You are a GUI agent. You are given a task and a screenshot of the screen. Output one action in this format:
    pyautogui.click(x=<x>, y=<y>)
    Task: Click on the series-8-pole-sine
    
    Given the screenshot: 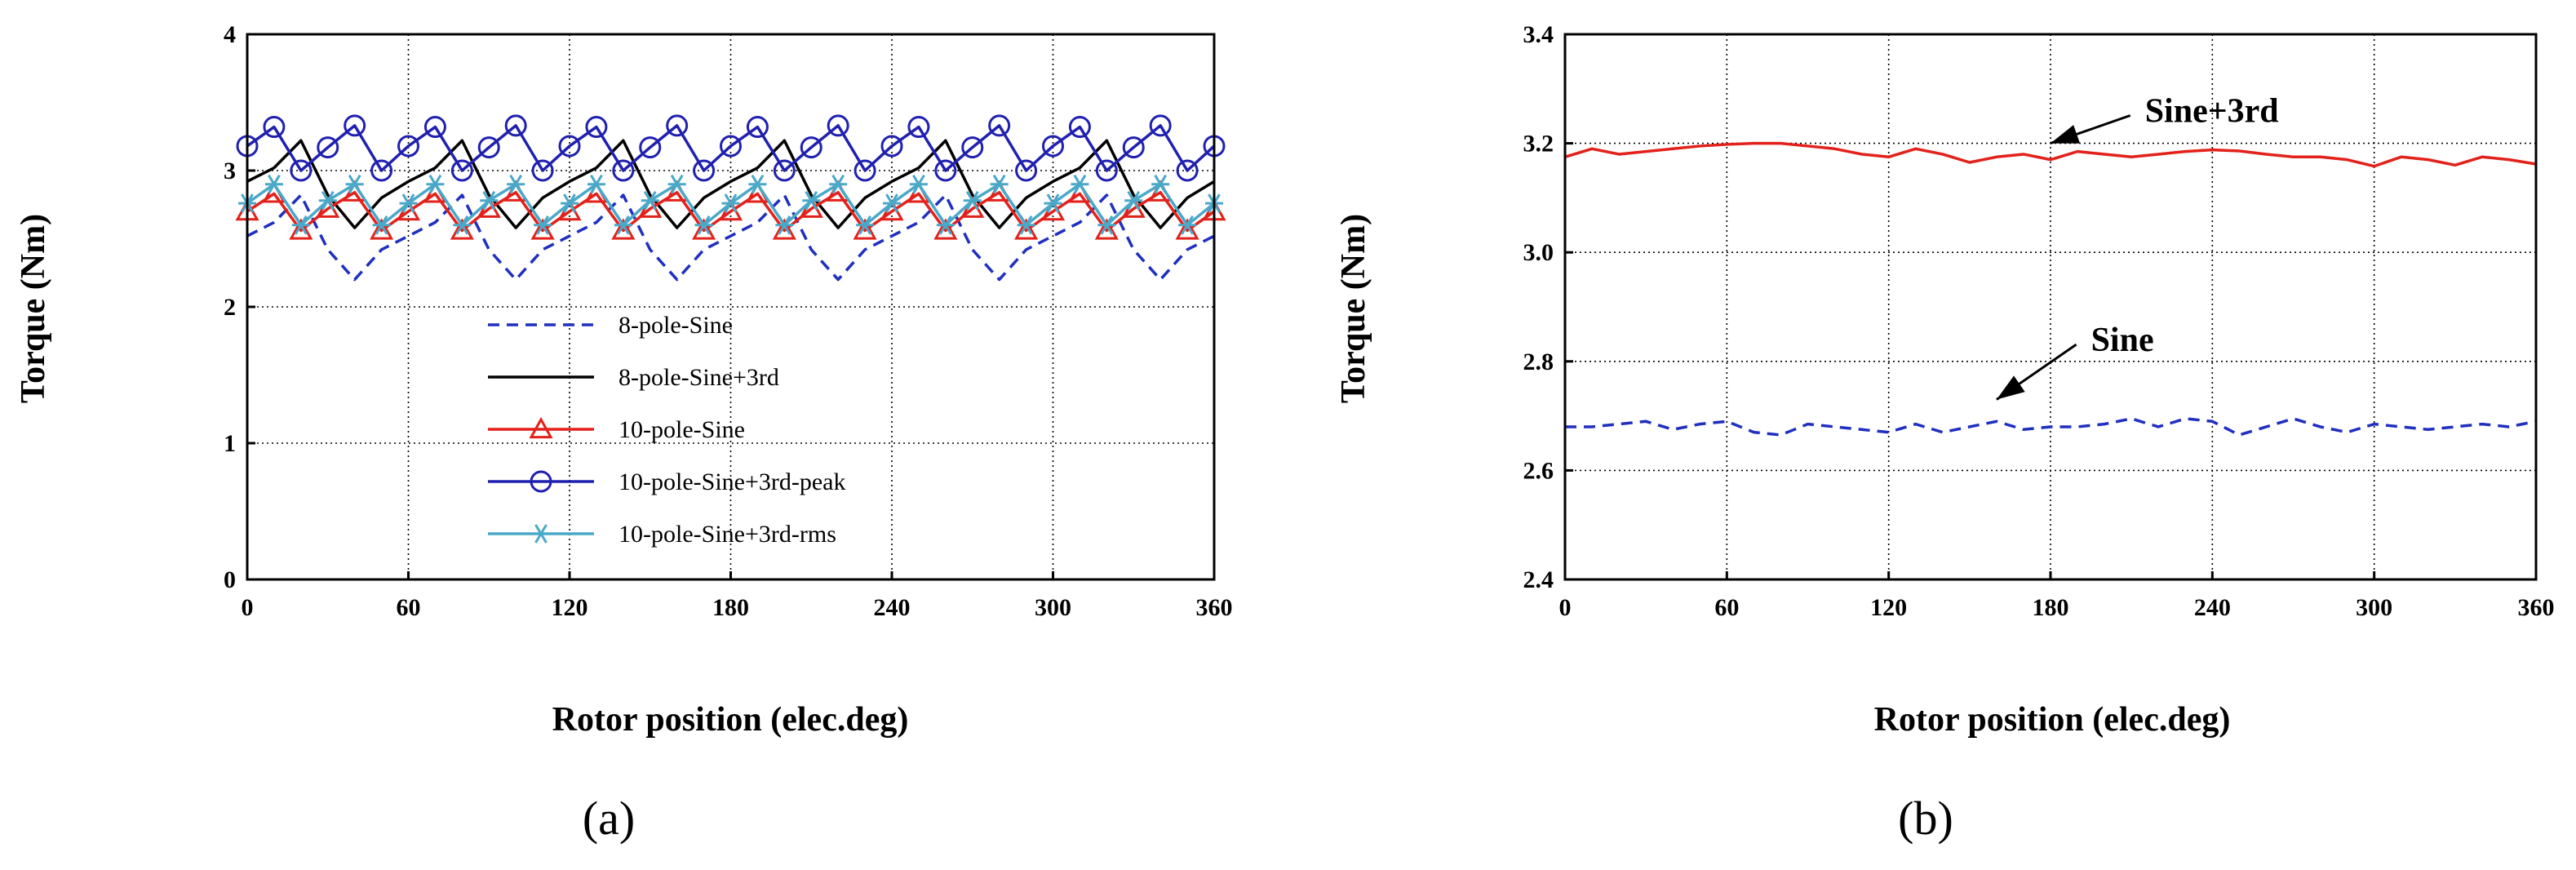 What is the action you would take?
    pyautogui.click(x=730, y=238)
    